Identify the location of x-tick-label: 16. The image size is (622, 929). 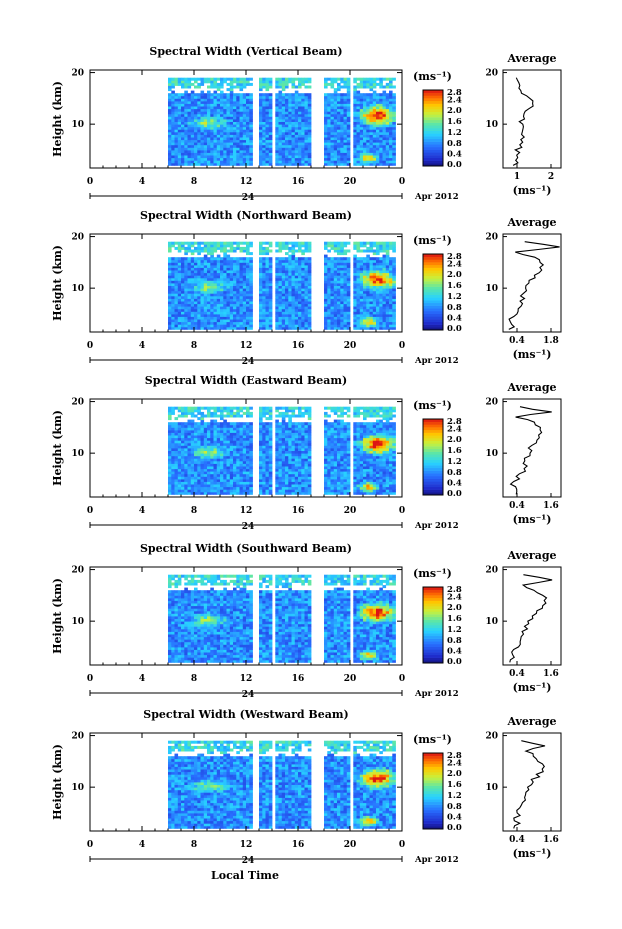
(298, 346).